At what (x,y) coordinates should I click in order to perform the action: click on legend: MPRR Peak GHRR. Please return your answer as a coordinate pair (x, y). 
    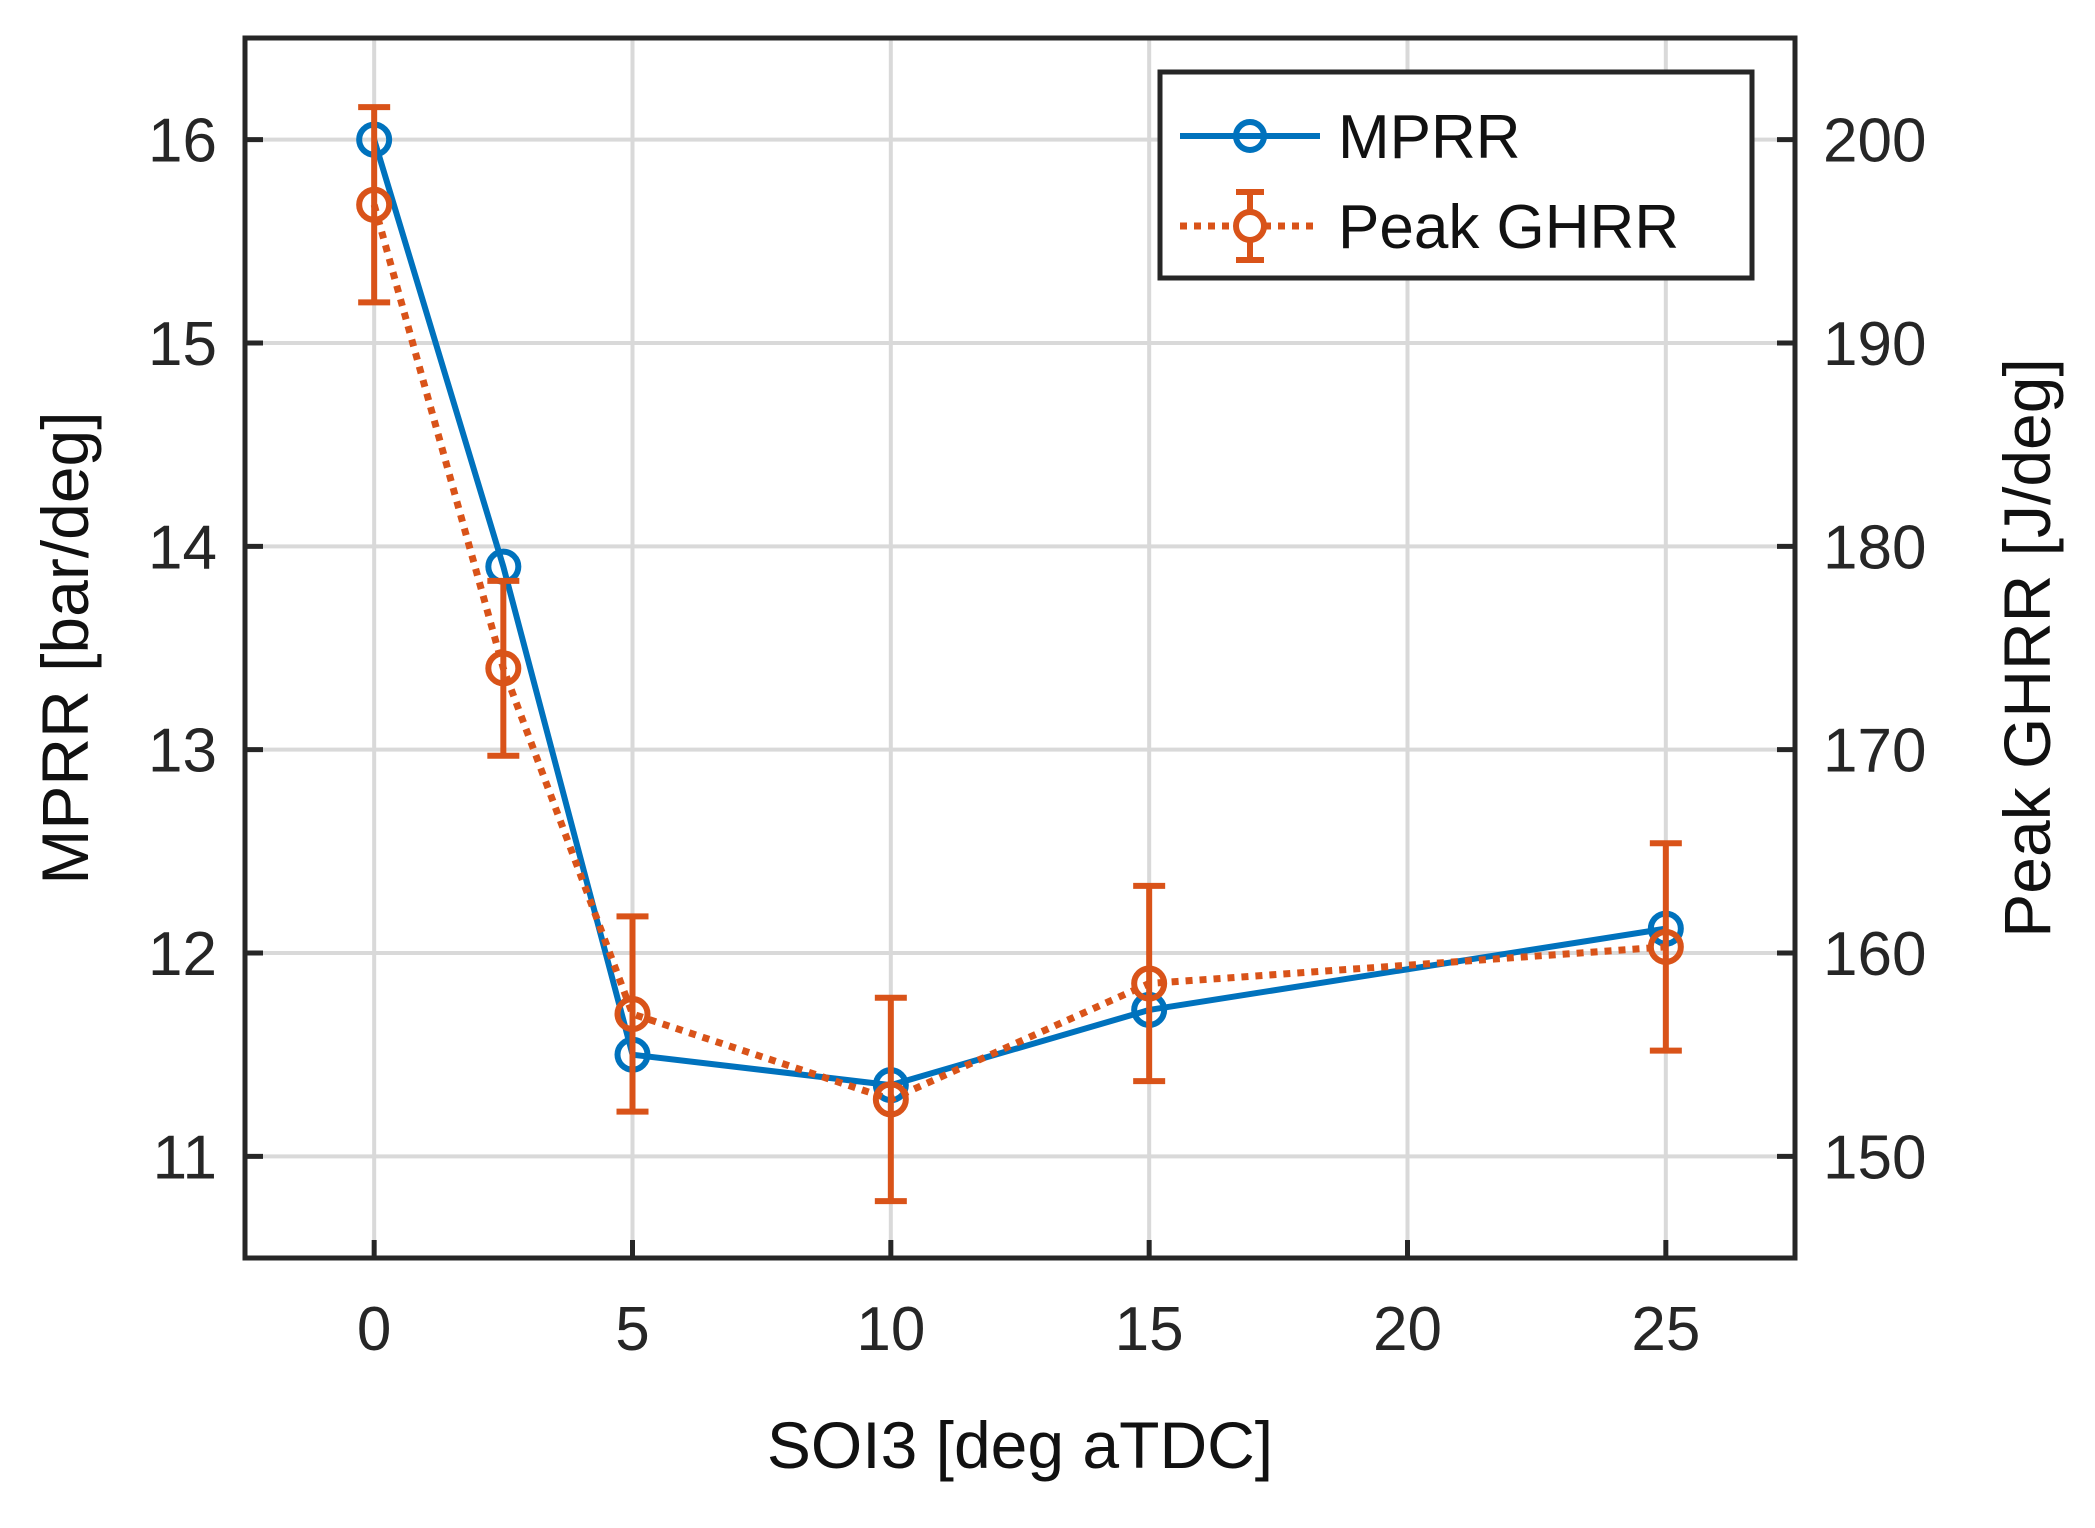
    Looking at the image, I should click on (1456, 175).